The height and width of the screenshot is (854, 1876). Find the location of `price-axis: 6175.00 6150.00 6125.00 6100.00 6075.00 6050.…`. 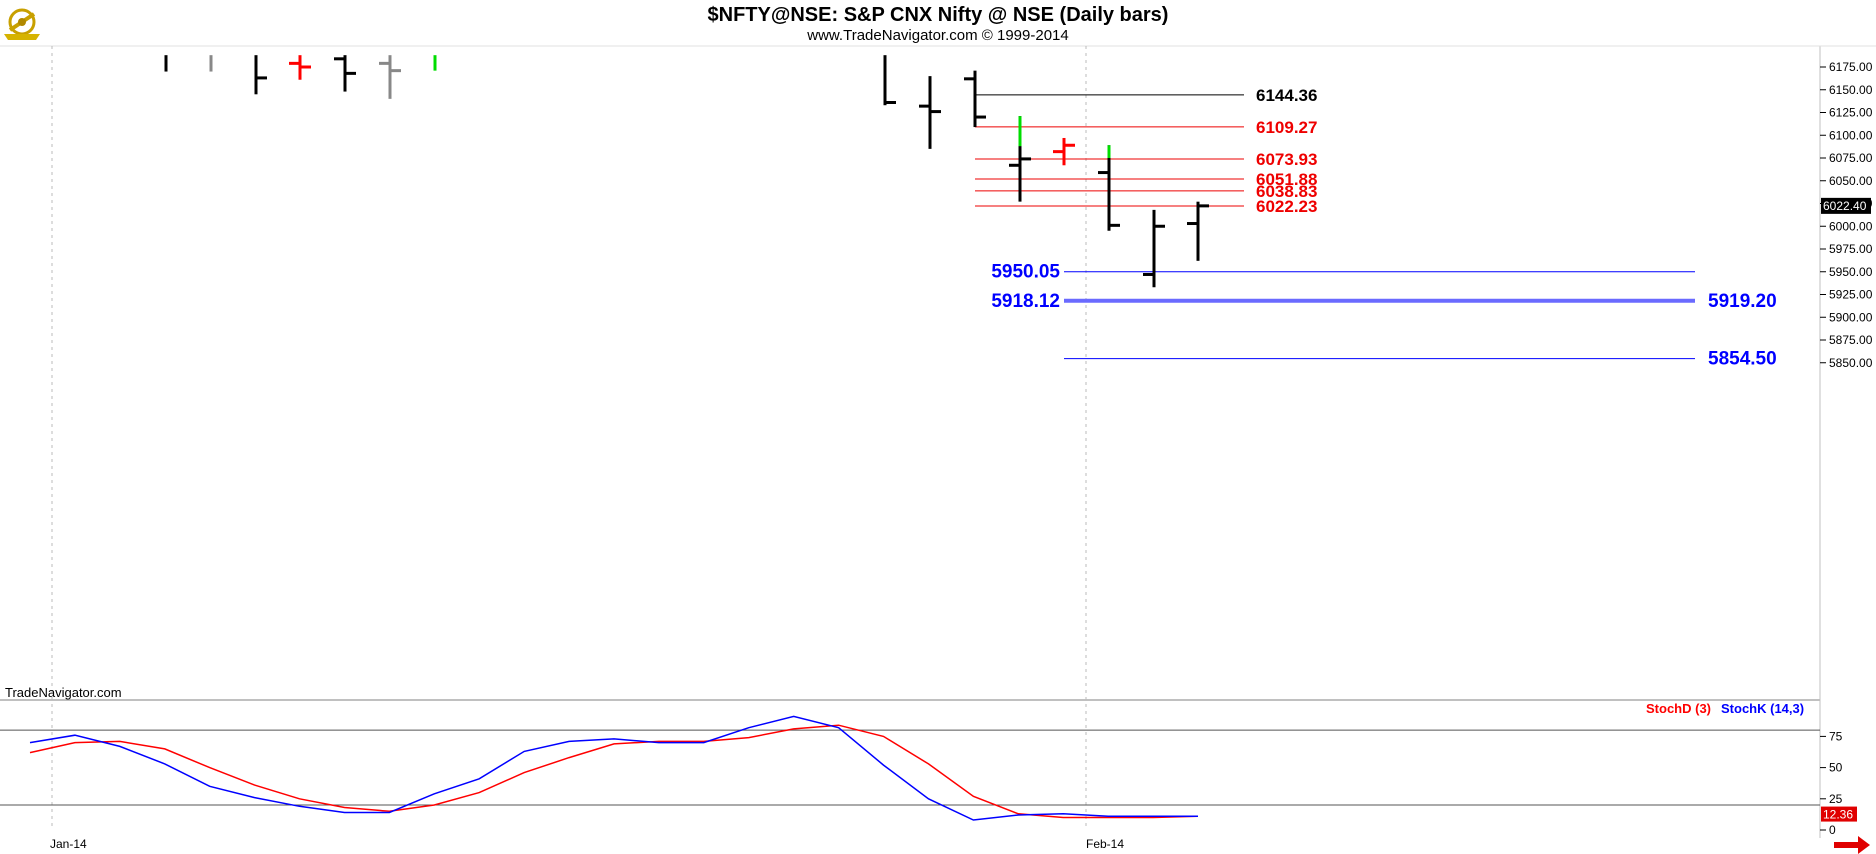

price-axis: 6175.00 6150.00 6125.00 6100.00 6075.00 6050.… is located at coordinates (1846, 215).